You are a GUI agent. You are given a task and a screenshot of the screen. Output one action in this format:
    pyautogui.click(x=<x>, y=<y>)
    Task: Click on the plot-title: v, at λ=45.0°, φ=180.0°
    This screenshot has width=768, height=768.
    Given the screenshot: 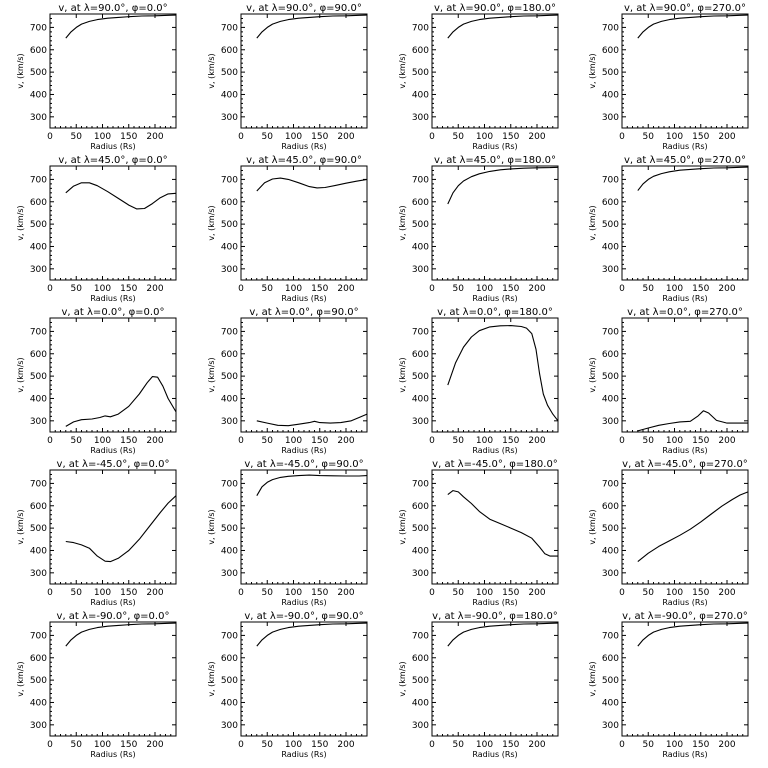 What is the action you would take?
    pyautogui.click(x=495, y=160)
    